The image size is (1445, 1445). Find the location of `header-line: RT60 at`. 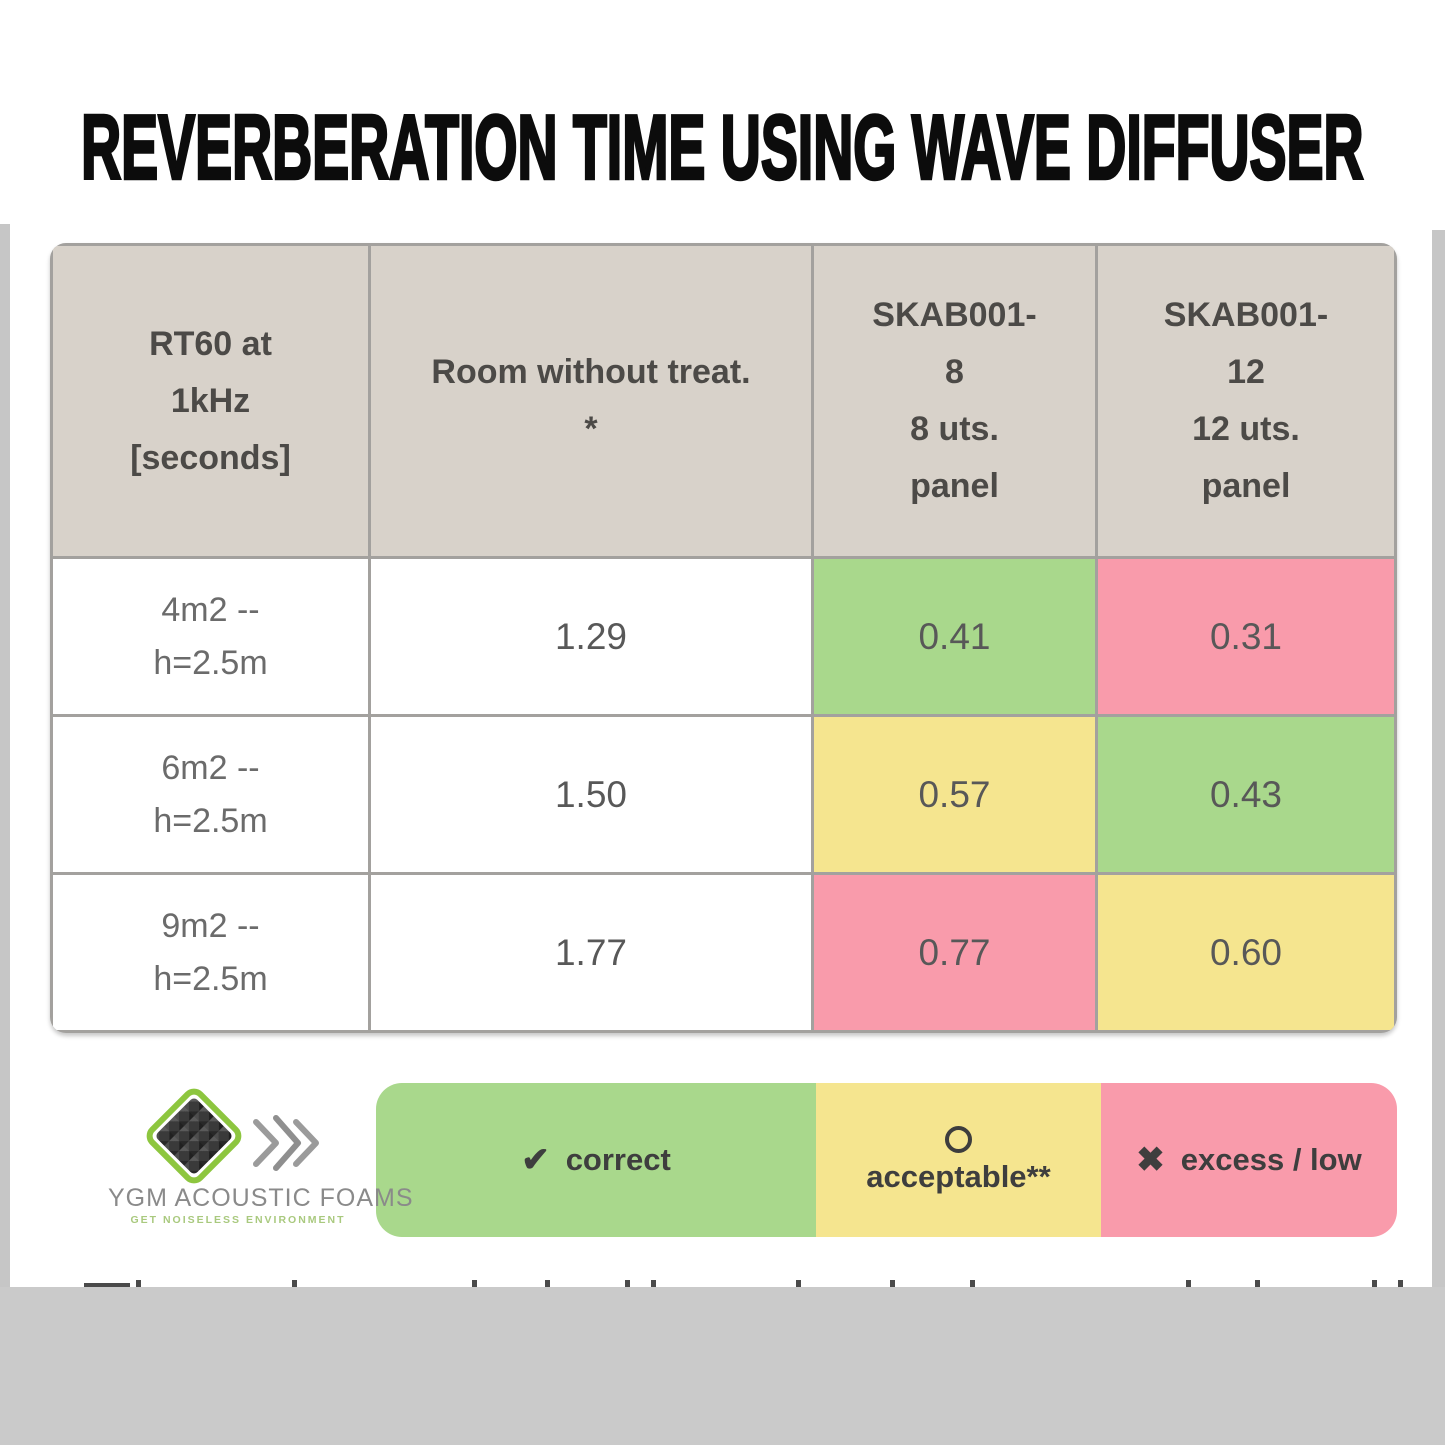

header-line: RT60 at is located at coordinates (210, 343).